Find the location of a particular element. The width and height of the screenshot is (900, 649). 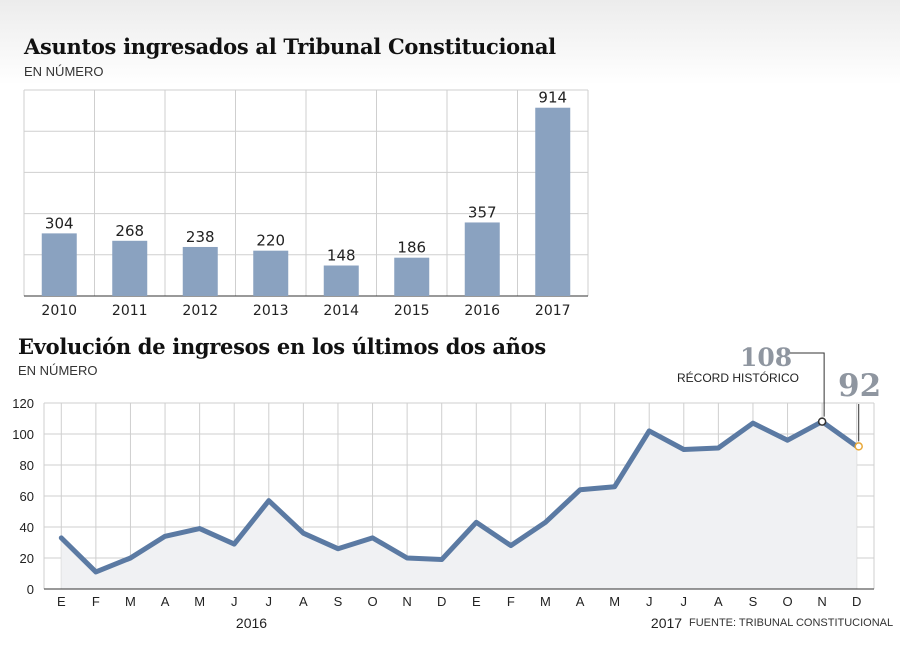

bar-category-label: 2014 is located at coordinates (341, 311).